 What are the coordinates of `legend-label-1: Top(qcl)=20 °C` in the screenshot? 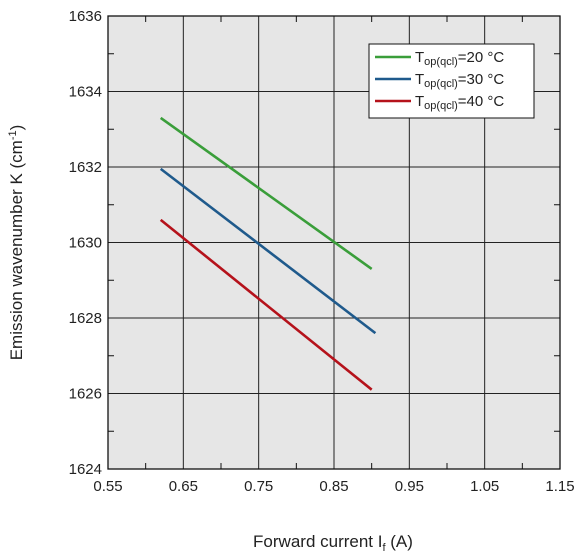 It's located at (459, 58).